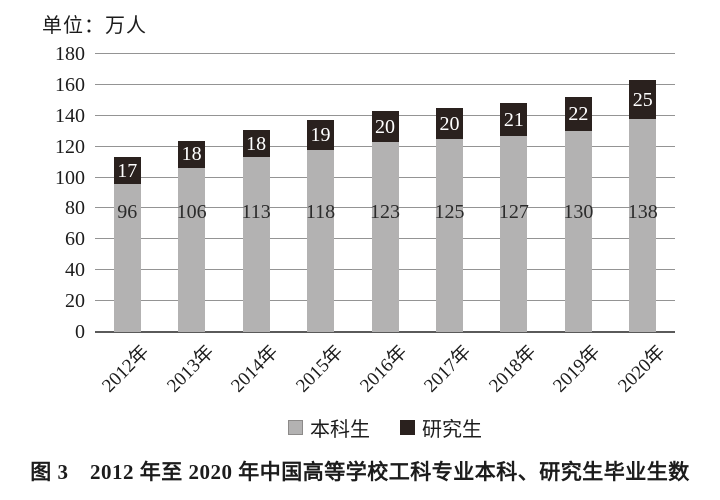  What do you see at coordinates (70, 146) in the screenshot?
I see `y-tick-label-120: 120` at bounding box center [70, 146].